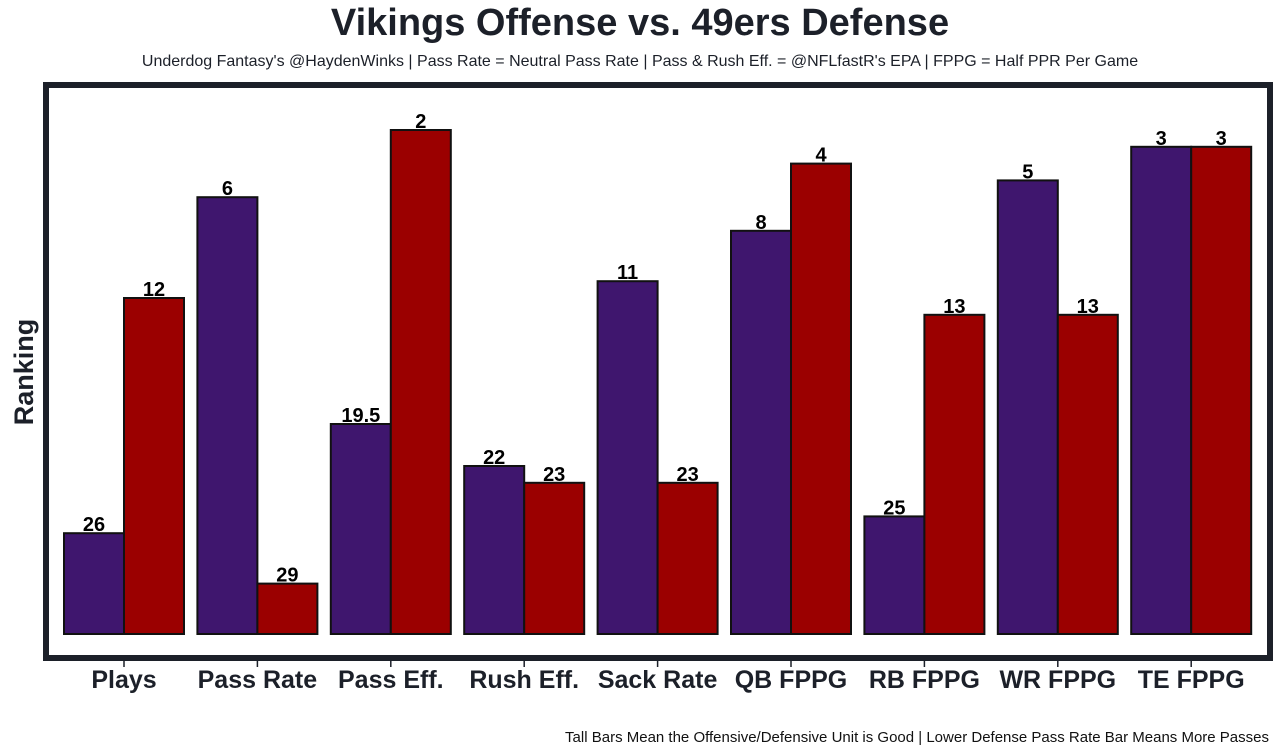  What do you see at coordinates (627, 273) in the screenshot?
I see `bar-value-label: 11` at bounding box center [627, 273].